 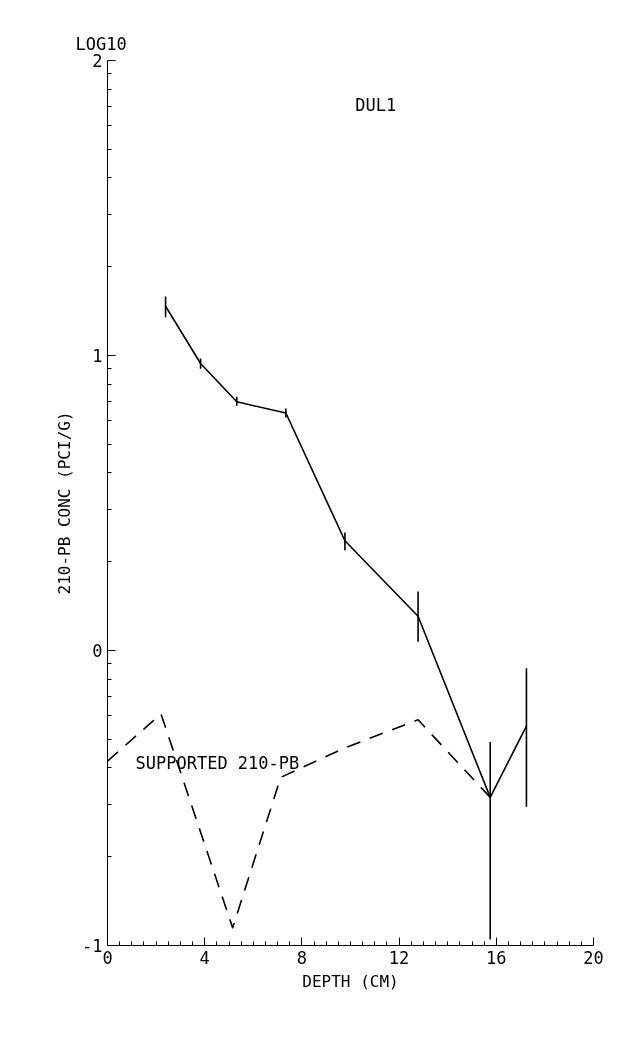 What do you see at coordinates (101, 43) in the screenshot?
I see `text: LOG10` at bounding box center [101, 43].